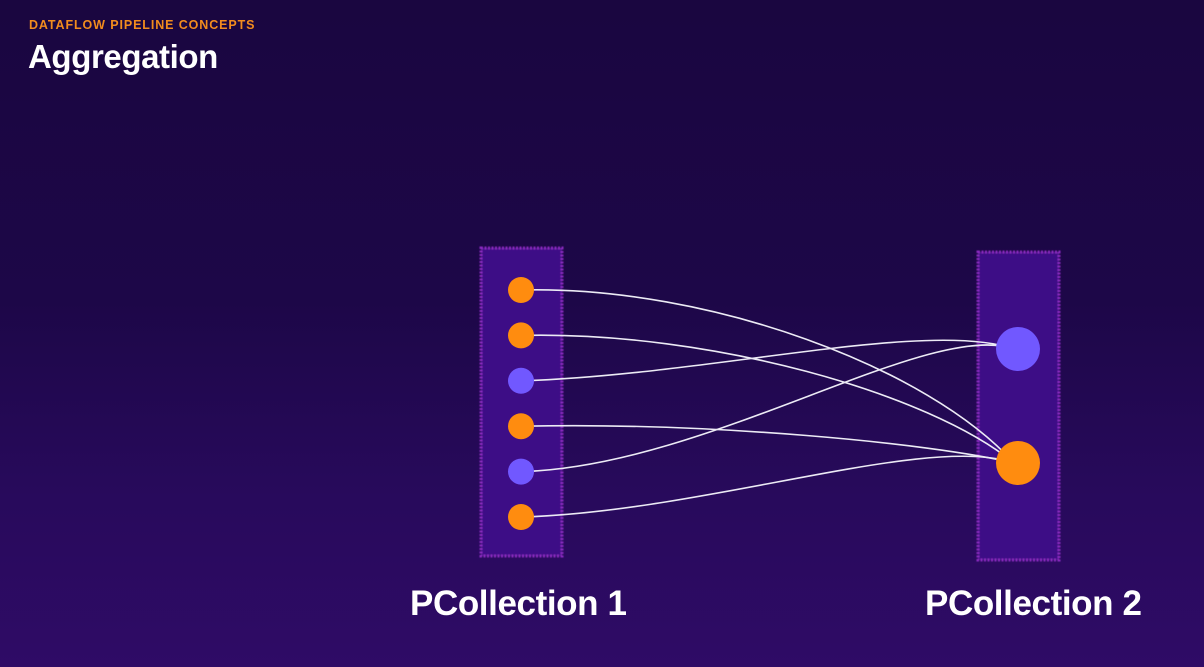 Image resolution: width=1204 pixels, height=667 pixels. What do you see at coordinates (142, 25) in the screenshot?
I see `section-eyebrow: DATAFLOW PIPELINE CONCEPTS` at bounding box center [142, 25].